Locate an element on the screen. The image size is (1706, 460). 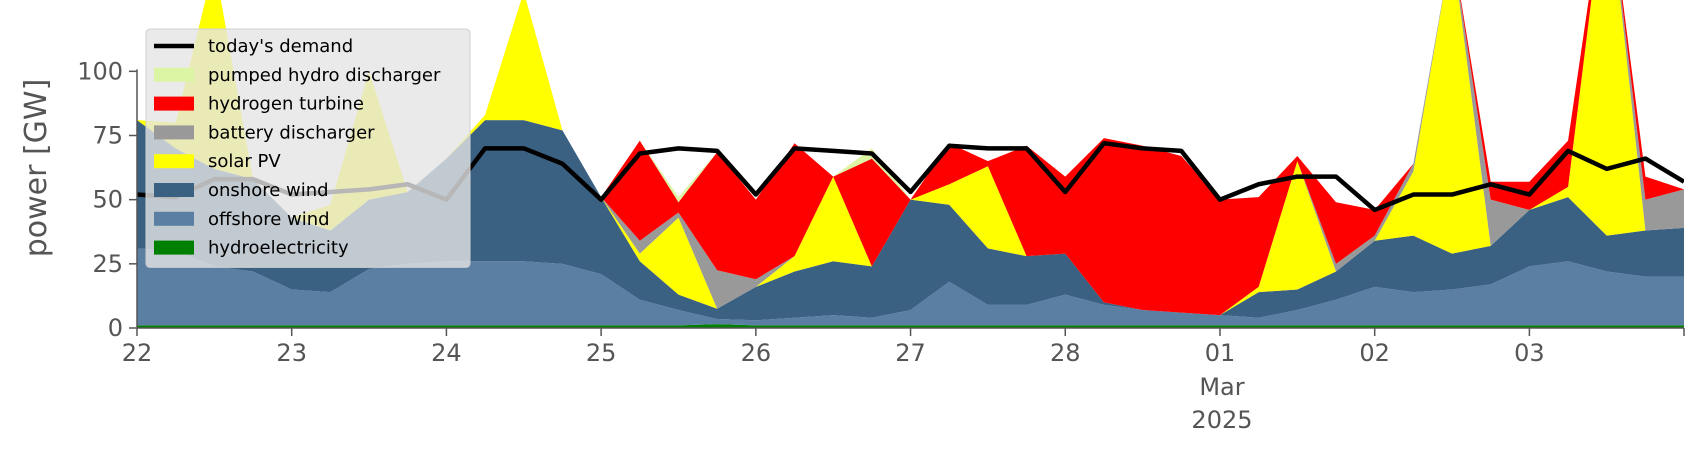
x-tick-label: 23 is located at coordinates (291, 353).